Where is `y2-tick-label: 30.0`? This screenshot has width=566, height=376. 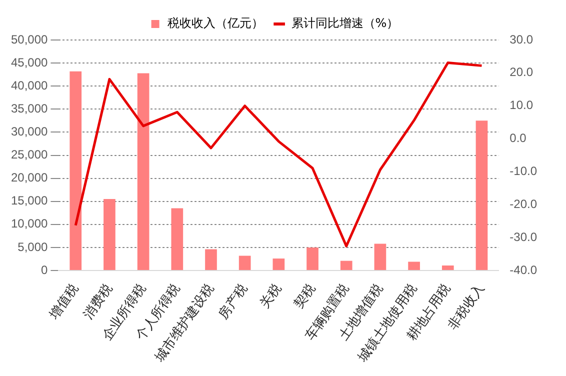 y2-tick-label: 30.0 is located at coordinates (522, 39).